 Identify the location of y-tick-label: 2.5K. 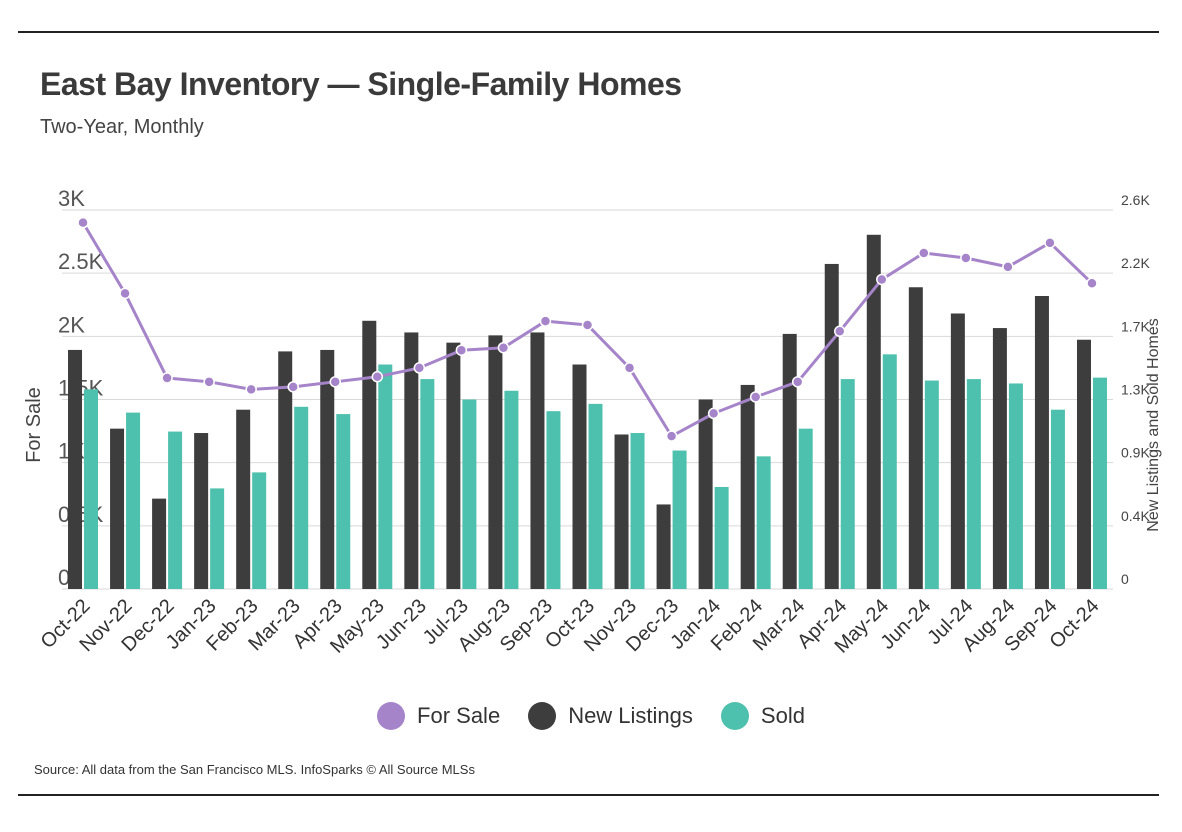
(81, 261).